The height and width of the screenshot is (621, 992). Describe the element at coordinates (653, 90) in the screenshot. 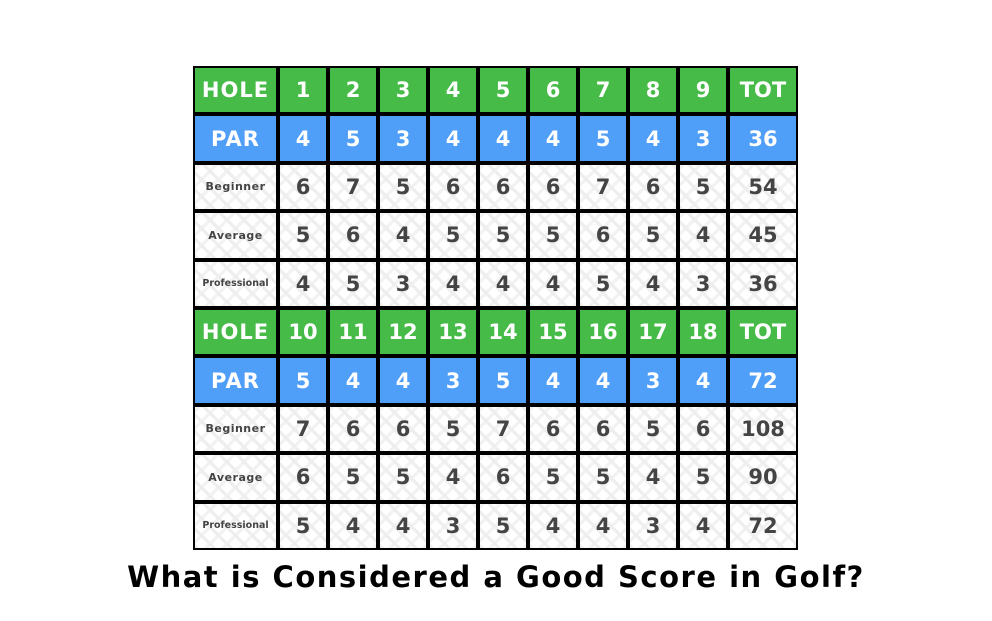

I see `hole-cell: 8` at that location.